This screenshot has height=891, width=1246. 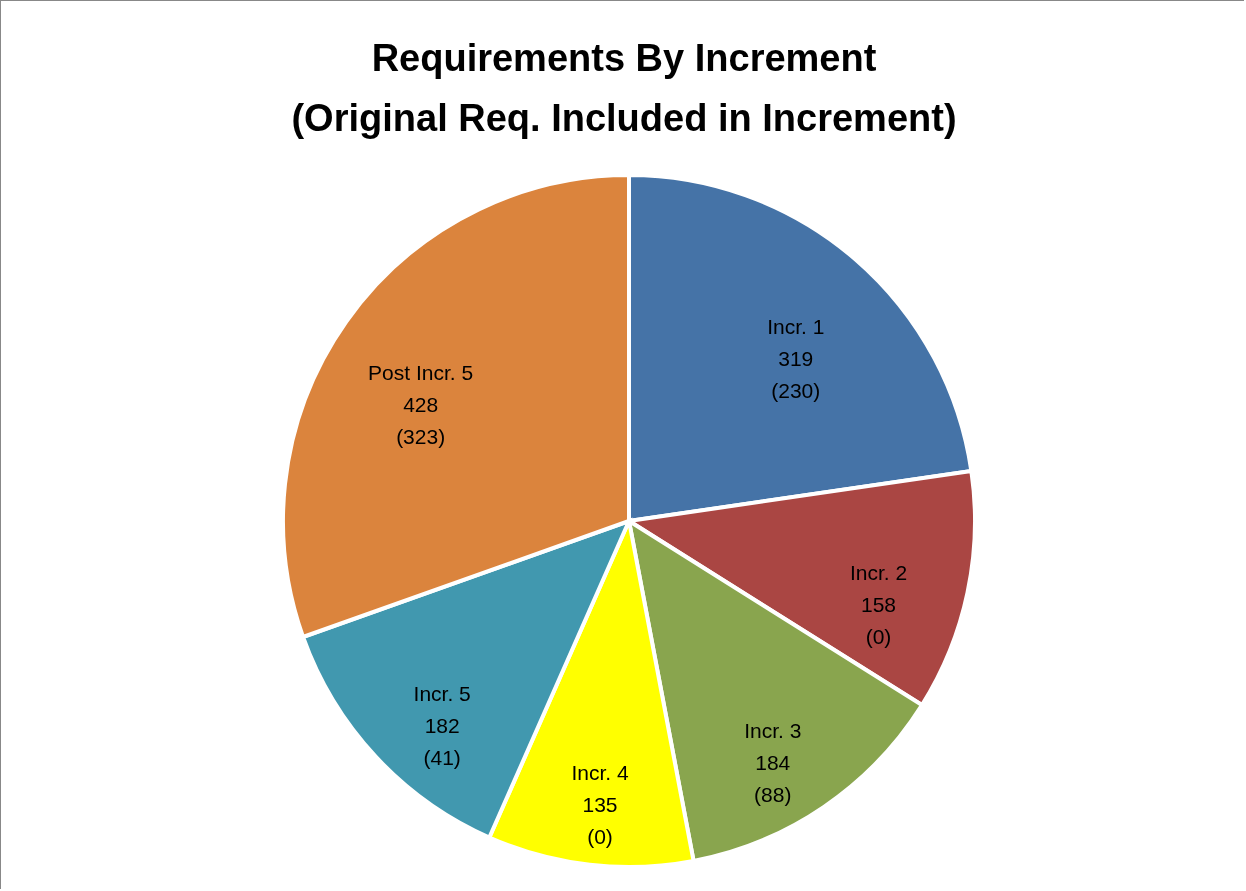 I want to click on slice-label: Post Incr. 5, so click(x=421, y=372).